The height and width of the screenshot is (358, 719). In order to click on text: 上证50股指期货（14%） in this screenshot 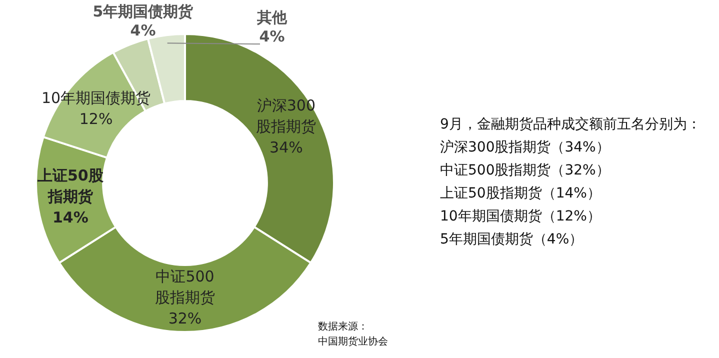, I will do `click(520, 194)`.